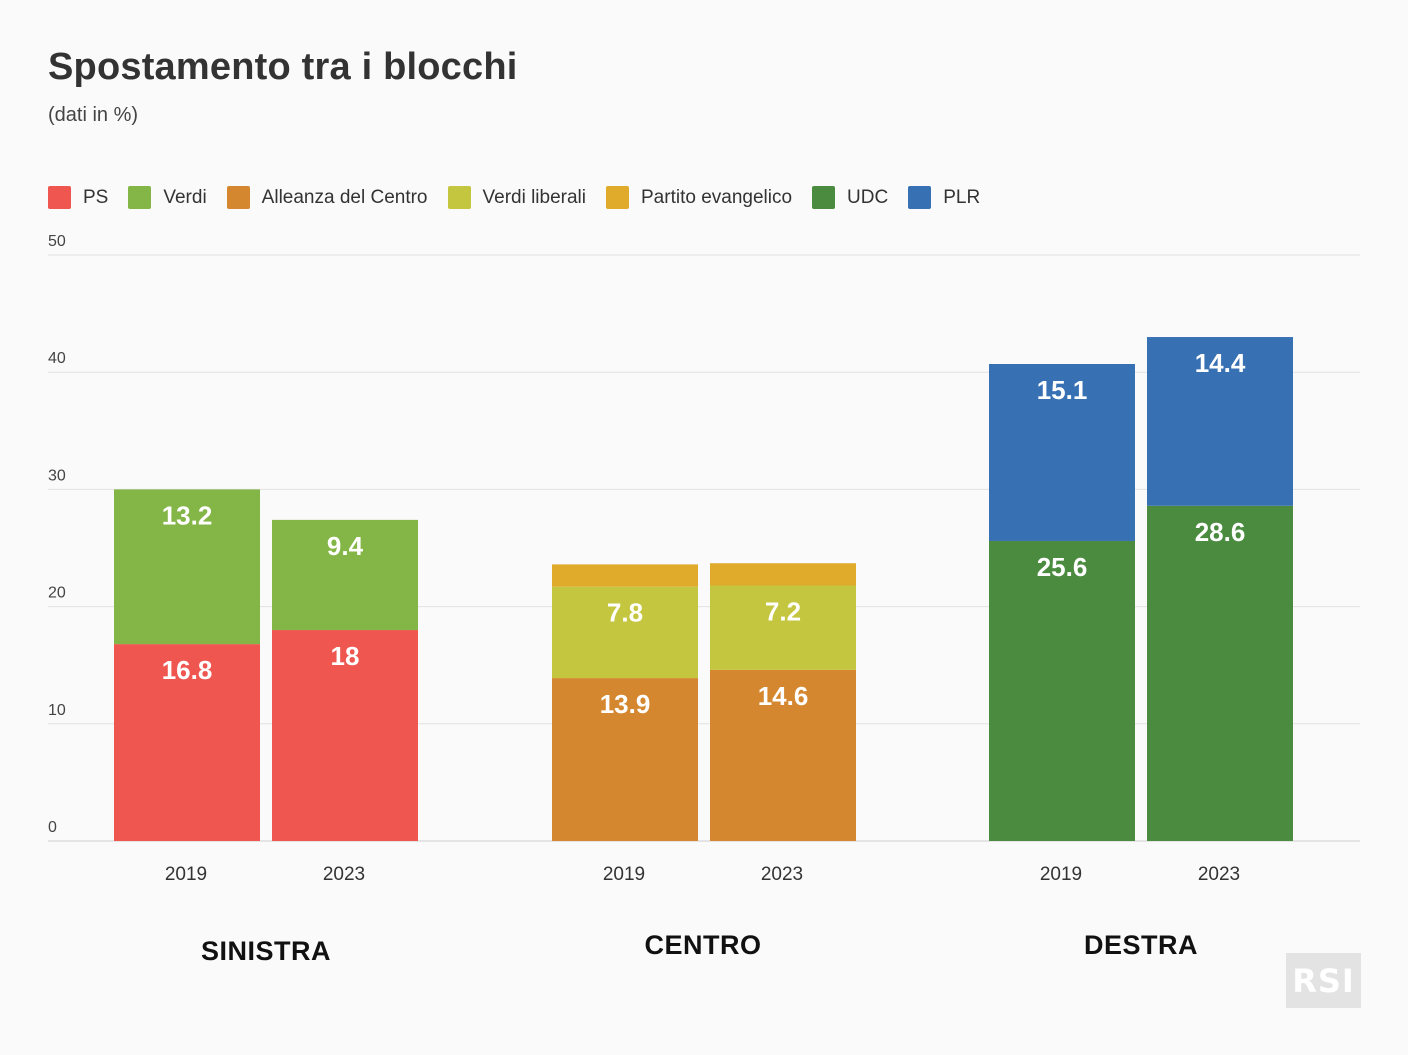  Describe the element at coordinates (57, 241) in the screenshot. I see `y-tick-label: 50` at that location.